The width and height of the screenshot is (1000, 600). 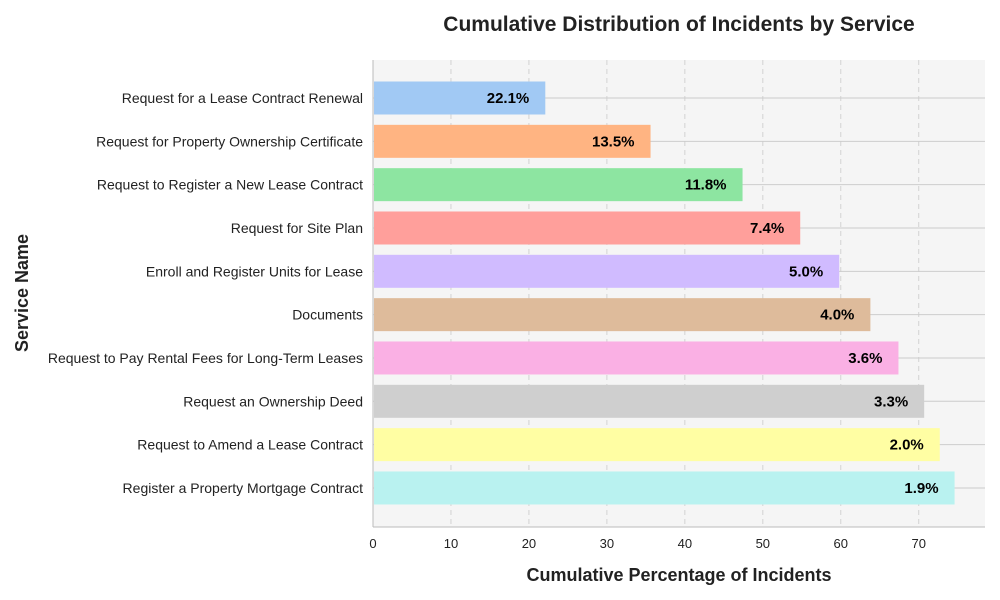 What do you see at coordinates (647, 543) in the screenshot?
I see `x-tick-labels: 0 10 20 30 40 50 60 70` at bounding box center [647, 543].